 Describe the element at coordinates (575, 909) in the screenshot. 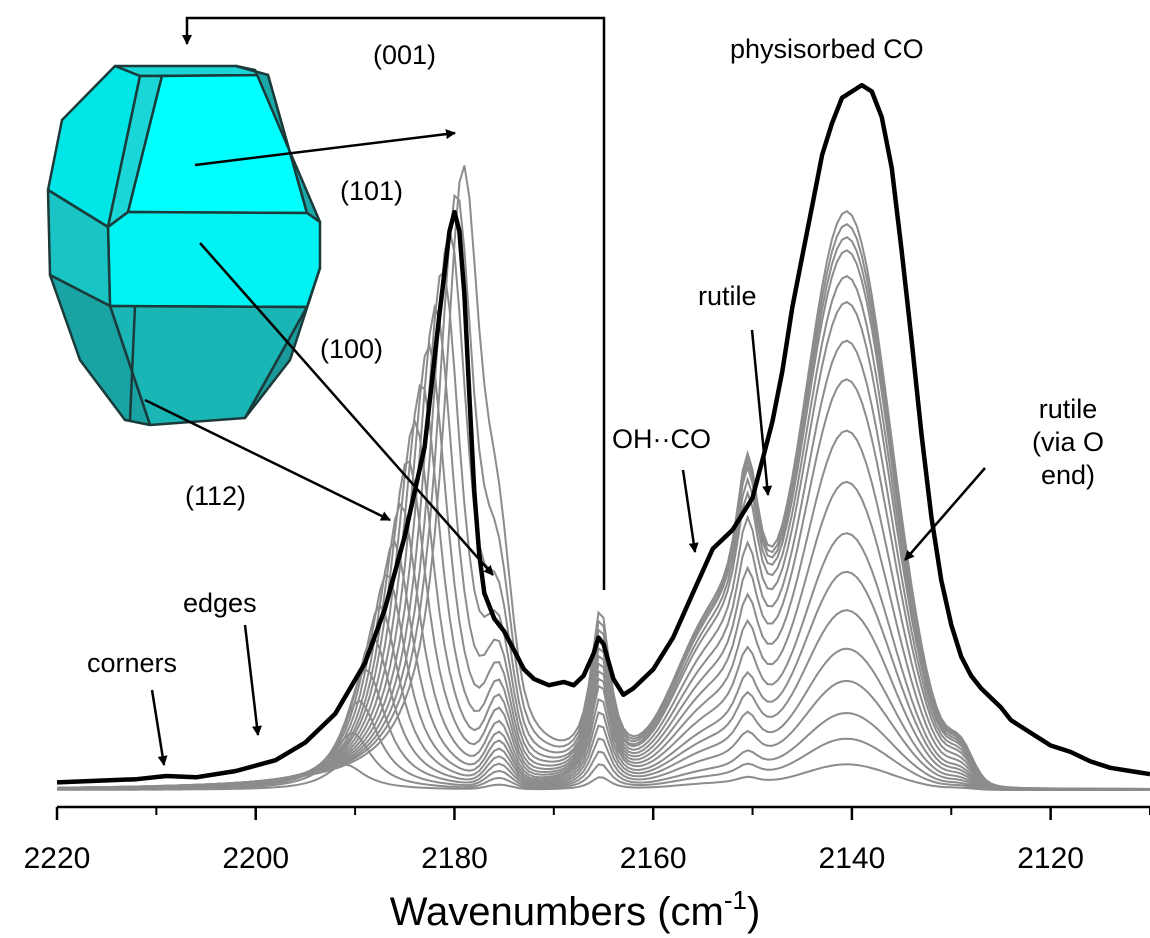

I see `x-axis-title: Wavenumbers (cm-1)` at that location.